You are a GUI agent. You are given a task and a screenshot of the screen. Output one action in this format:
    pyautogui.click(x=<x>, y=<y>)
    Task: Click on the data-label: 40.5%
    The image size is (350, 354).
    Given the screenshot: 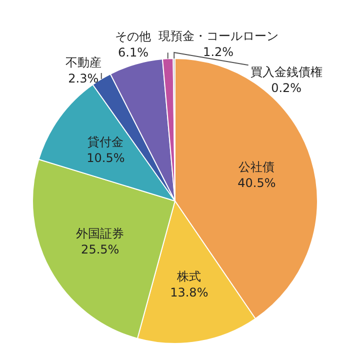 What is the action you would take?
    pyautogui.click(x=257, y=183)
    